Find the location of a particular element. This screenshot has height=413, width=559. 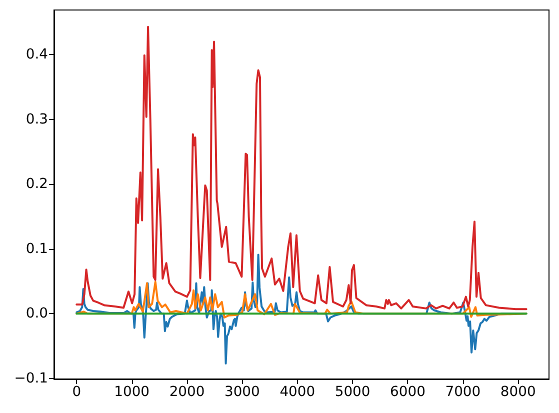

x-tick-label: 7000 is located at coordinates (463, 392).